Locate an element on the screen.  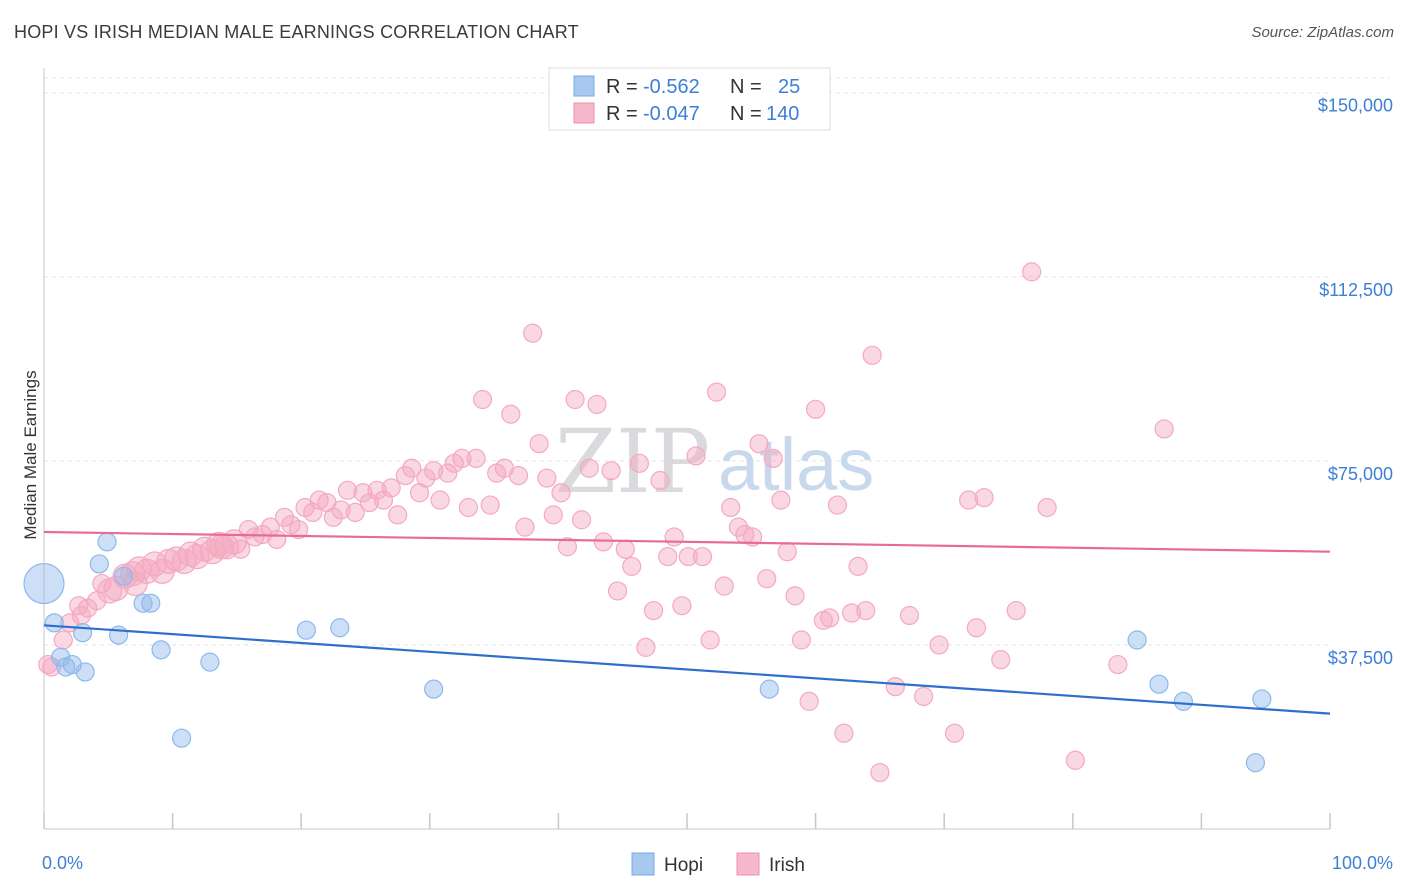
x-tick-label-end: 100.0% is located at coordinates (1362, 863).